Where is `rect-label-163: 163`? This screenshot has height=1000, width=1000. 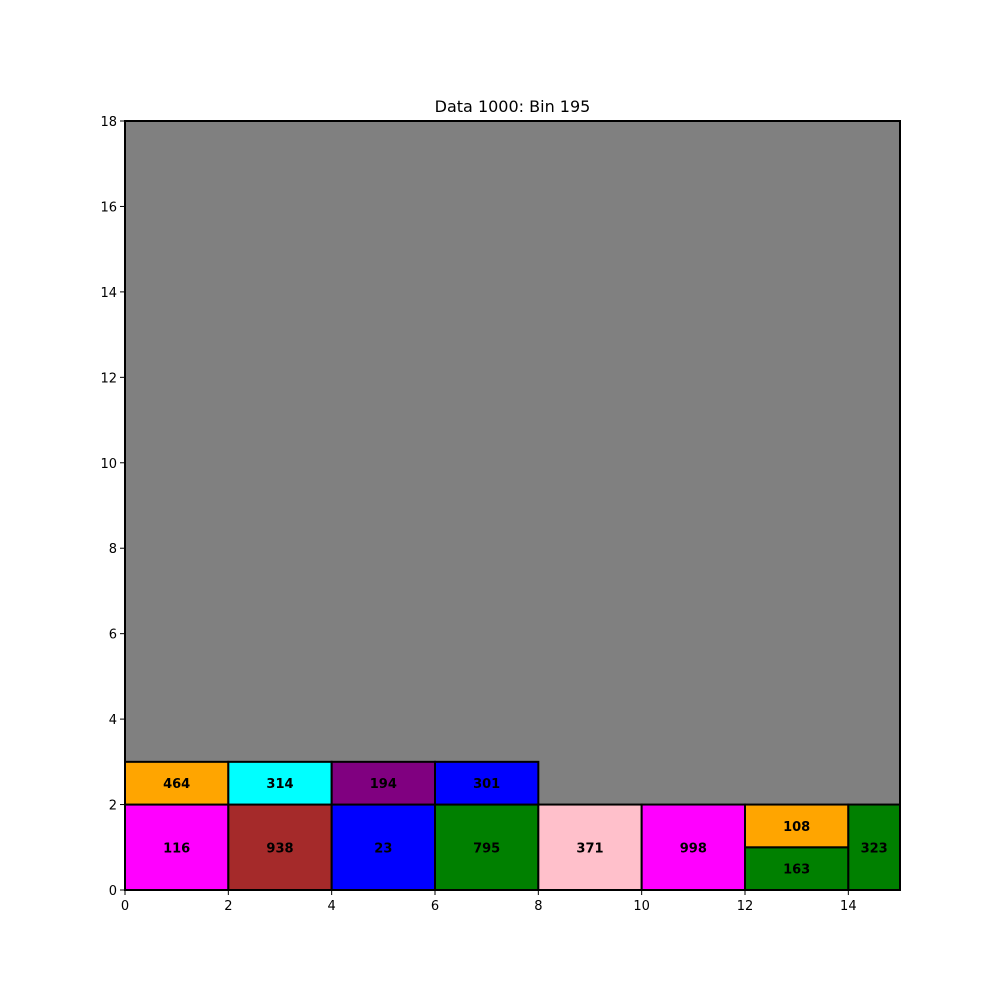 rect-label-163: 163 is located at coordinates (796, 870).